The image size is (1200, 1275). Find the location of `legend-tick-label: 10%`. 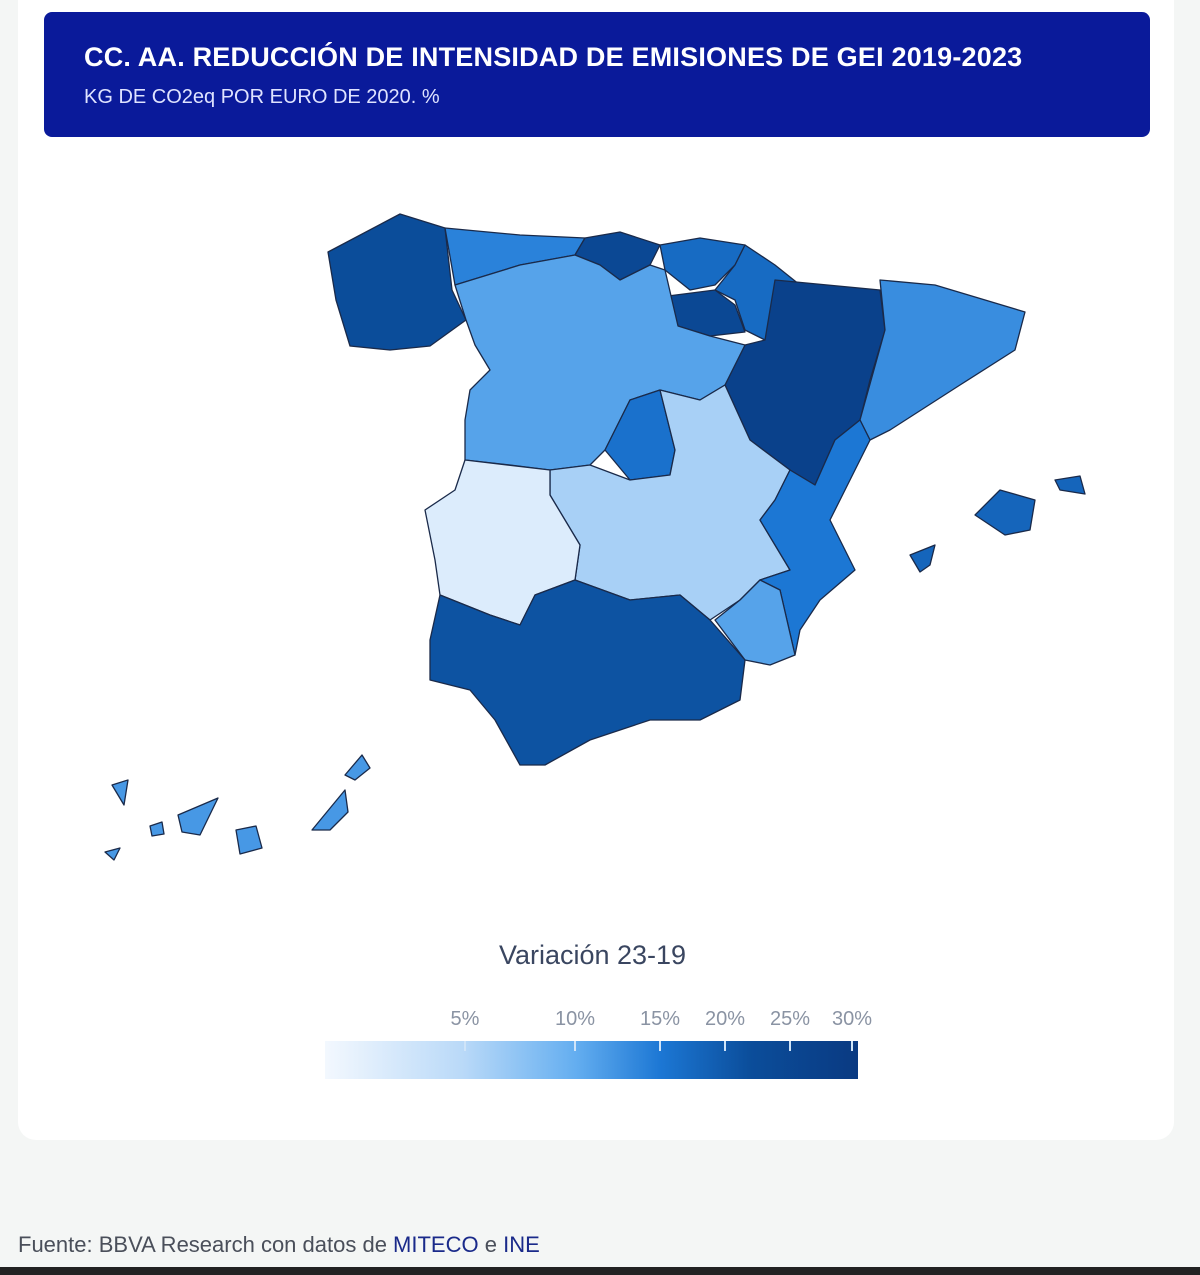

legend-tick-label: 10% is located at coordinates (575, 1019).